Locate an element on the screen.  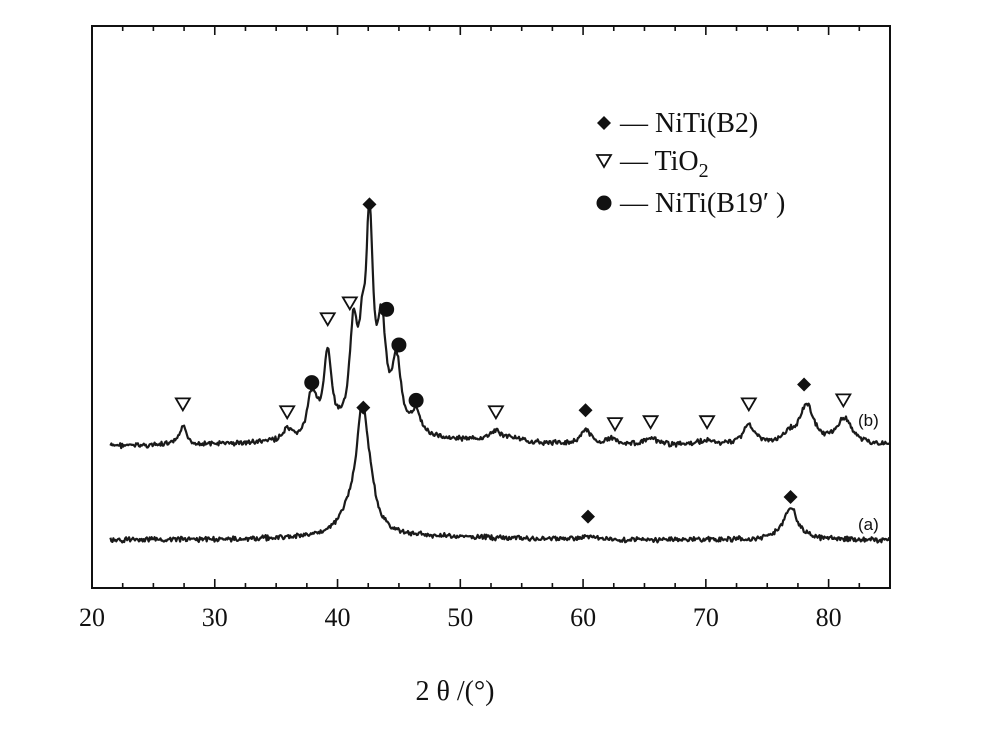
x-tick-label: 30 is located at coordinates (215, 617).